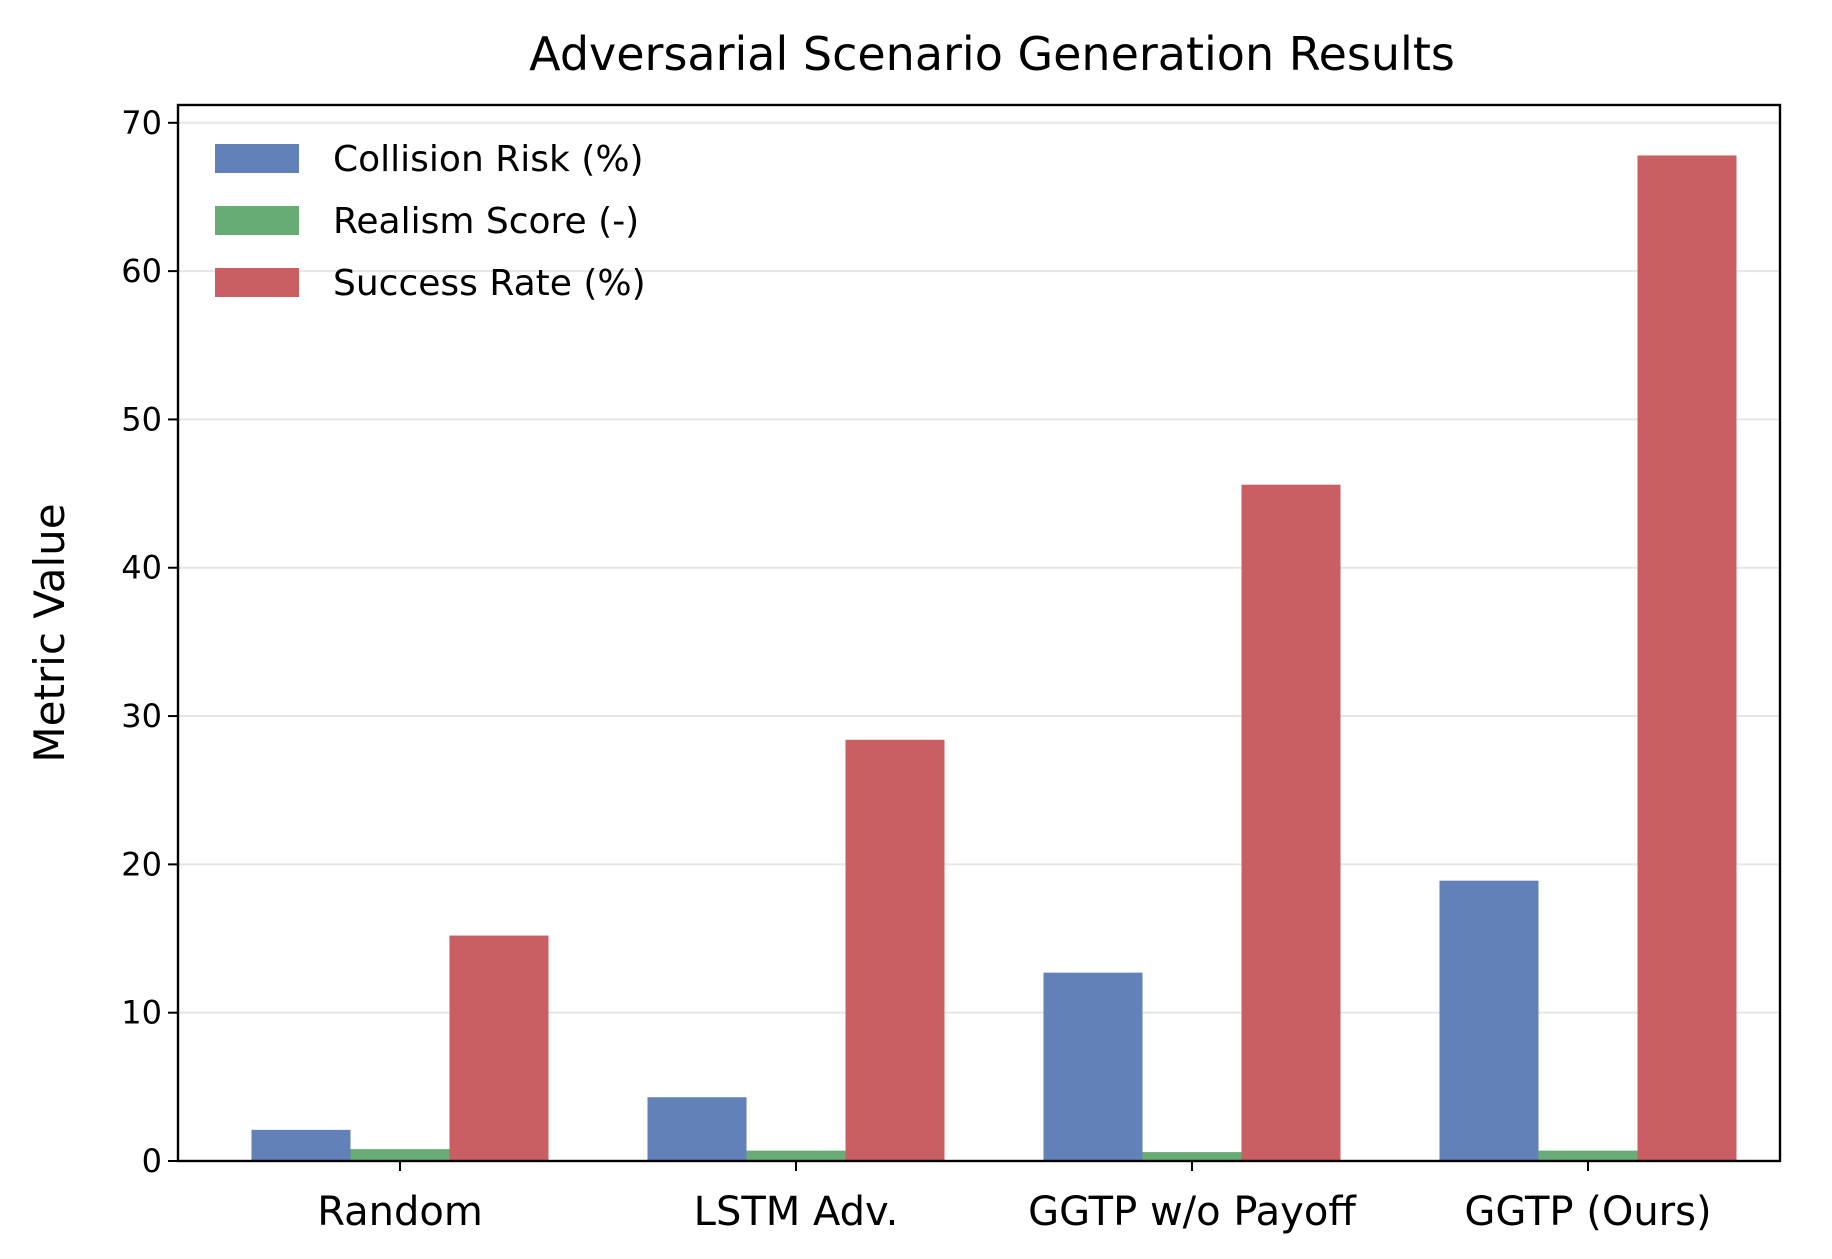  I want to click on x-tick-label: Random, so click(400, 1212).